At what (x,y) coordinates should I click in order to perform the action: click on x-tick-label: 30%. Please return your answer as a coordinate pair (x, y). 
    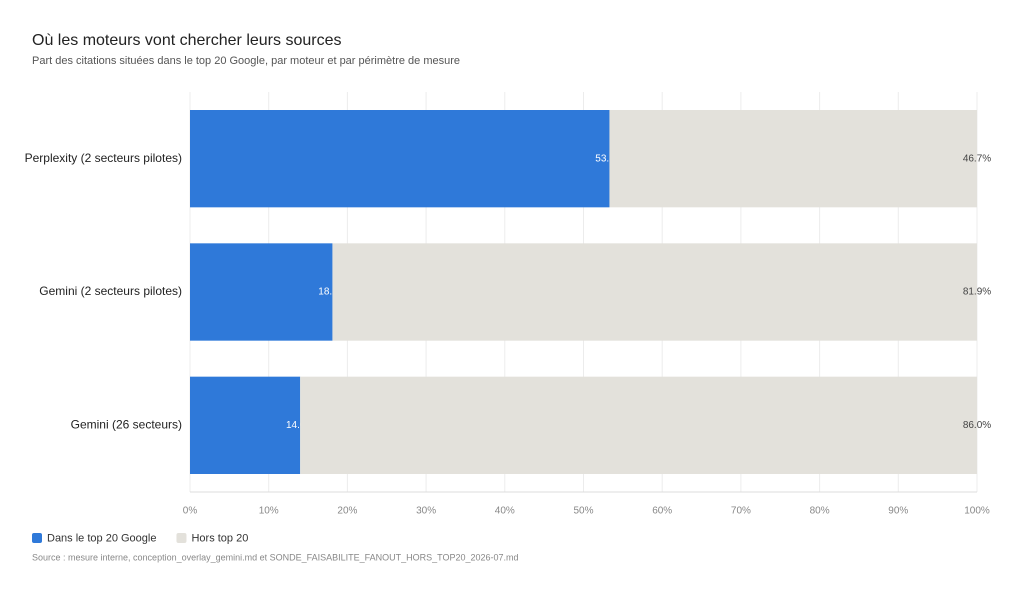
    Looking at the image, I should click on (426, 511).